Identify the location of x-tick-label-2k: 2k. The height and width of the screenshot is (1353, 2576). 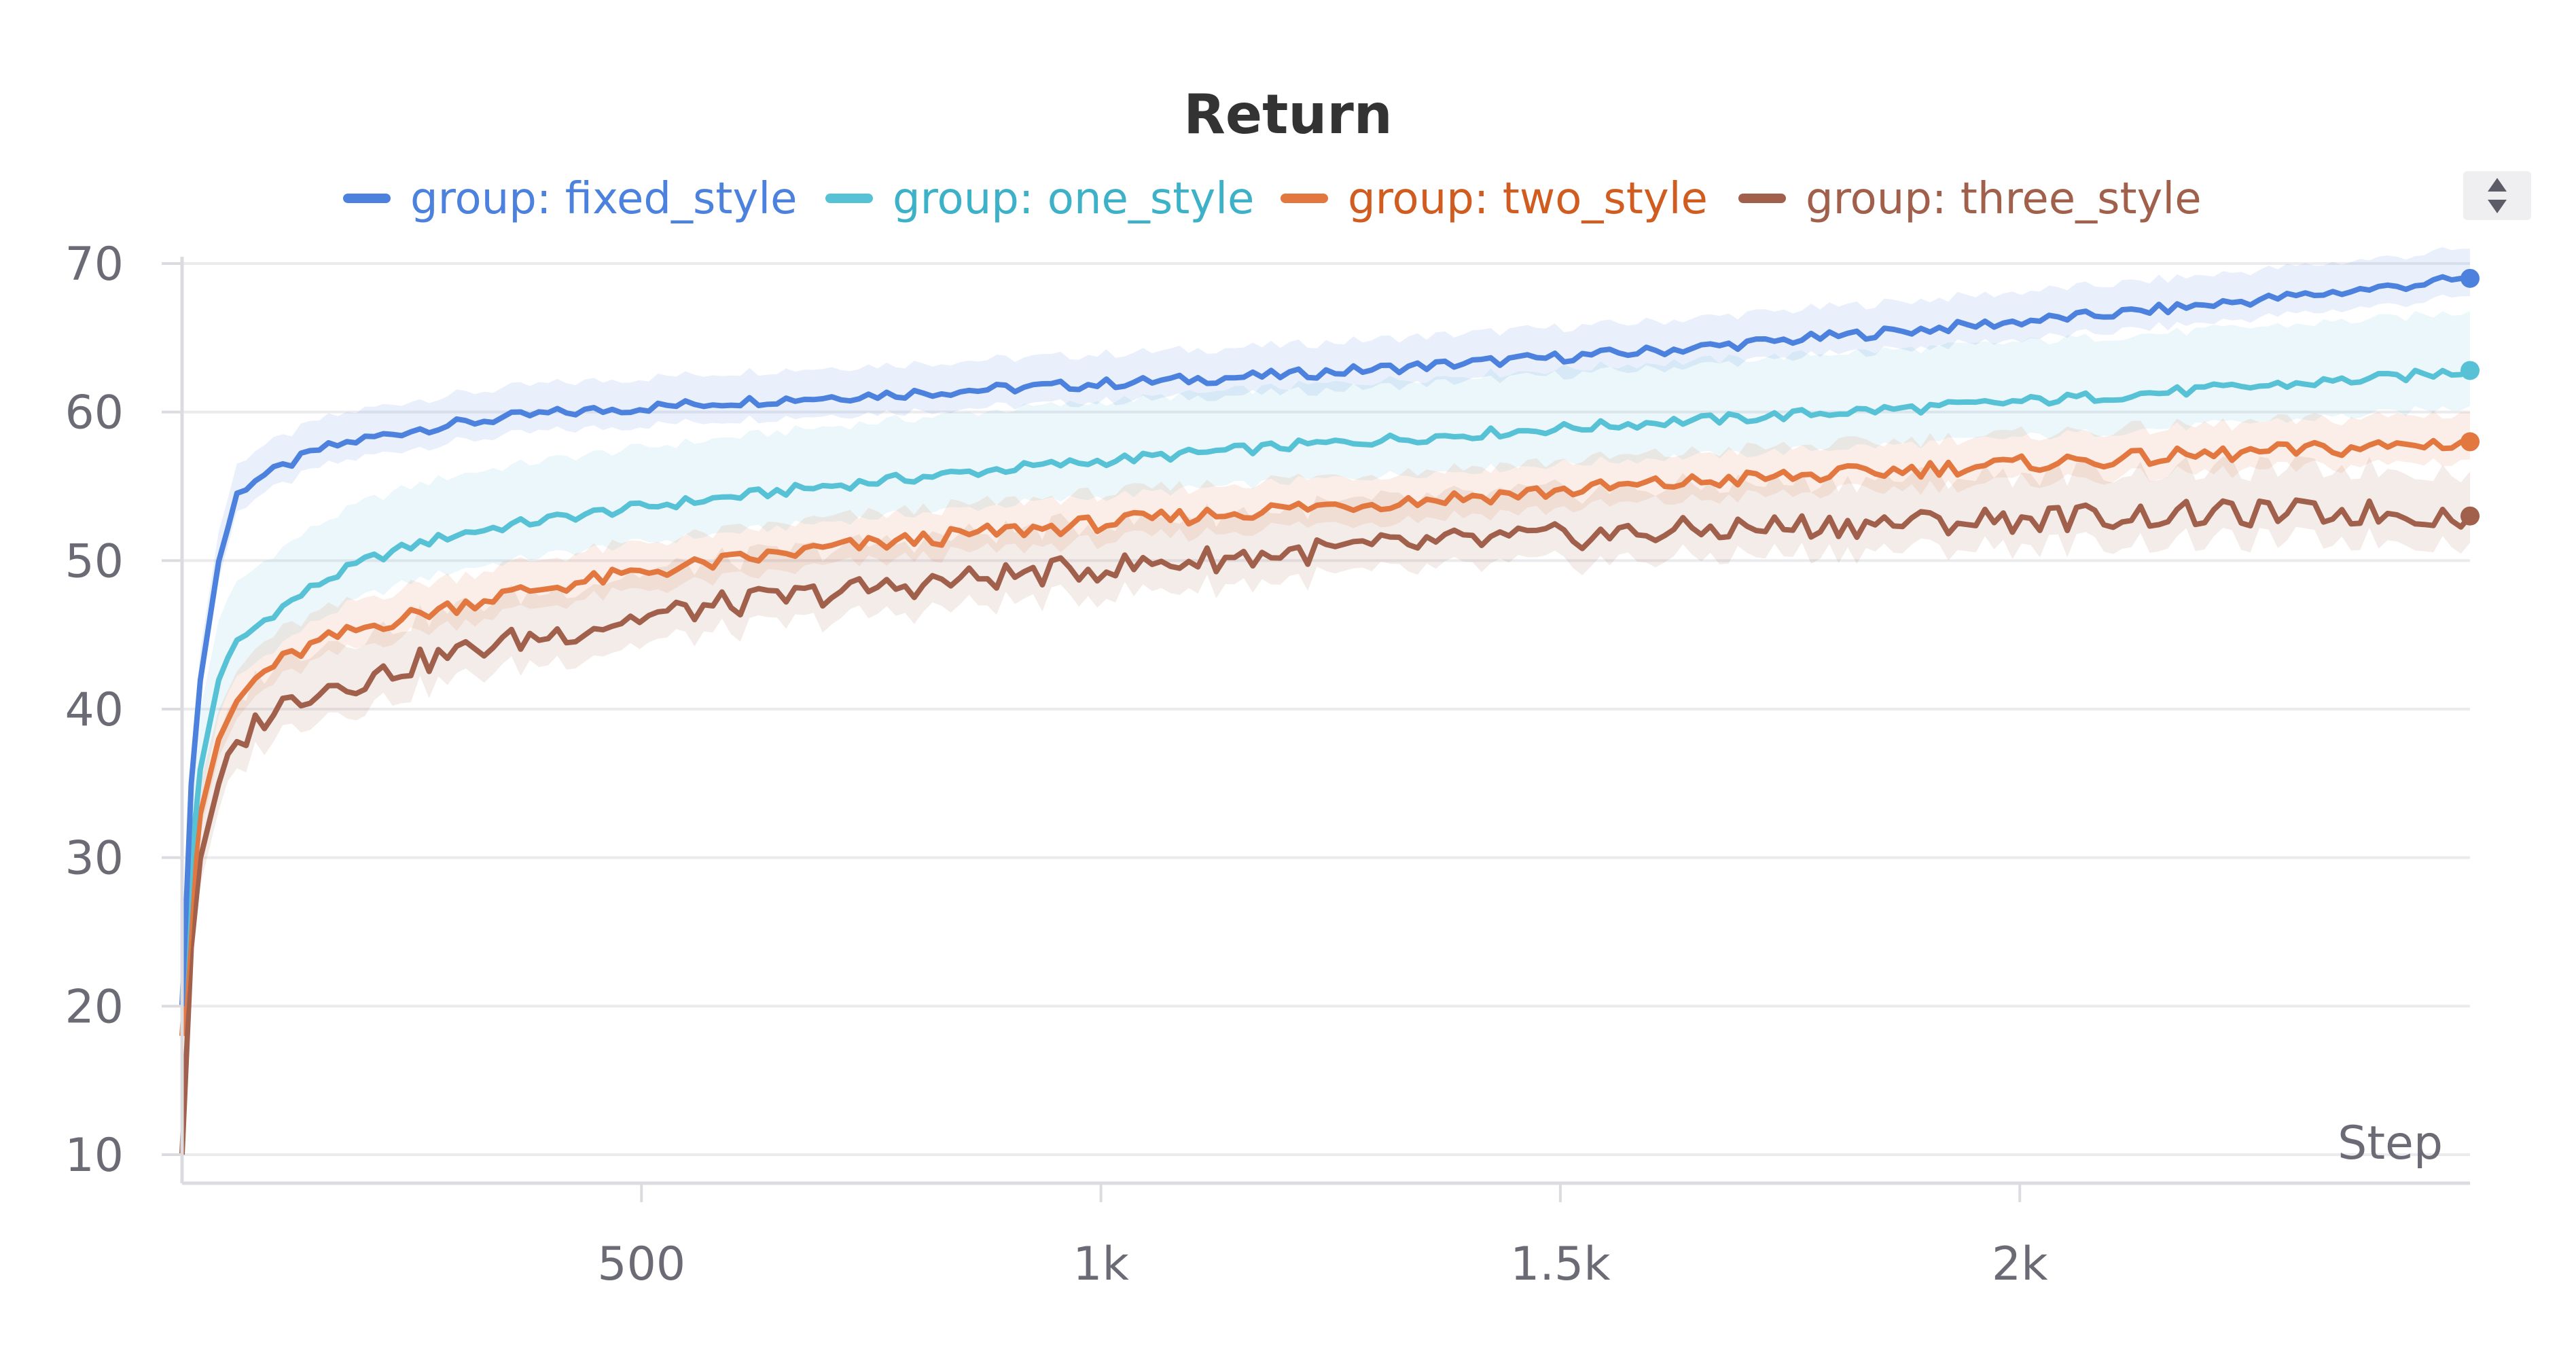
(2020, 1264).